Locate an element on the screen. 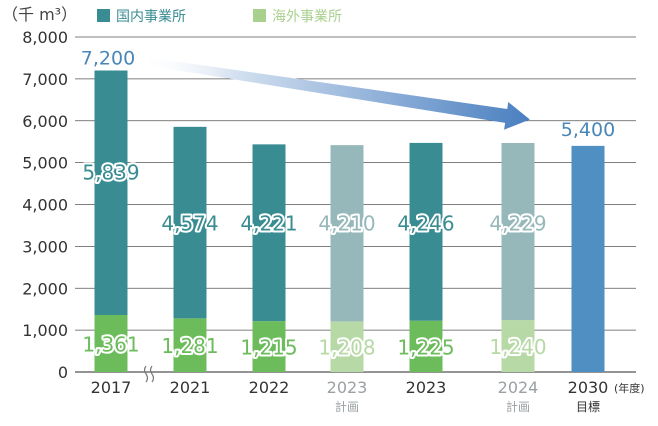 The width and height of the screenshot is (658, 426). total-label-2030: 5,400 is located at coordinates (588, 130).